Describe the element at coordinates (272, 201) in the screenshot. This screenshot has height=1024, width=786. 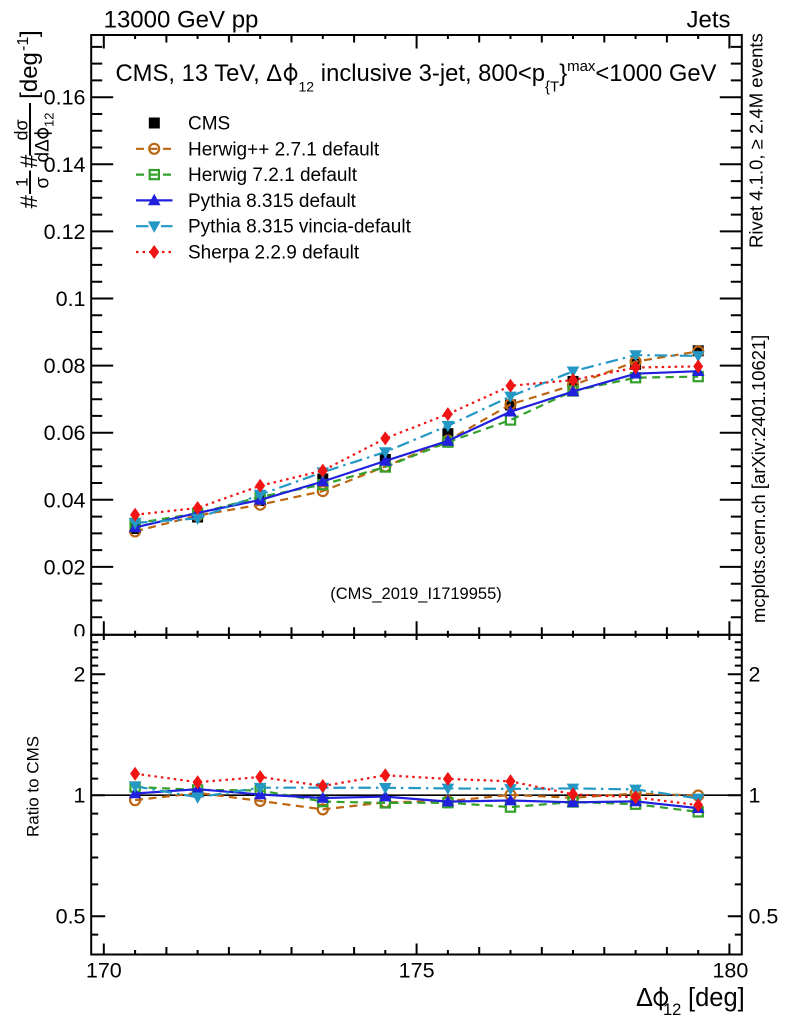
I see `svg-text: Pythia 8.315 default` at that location.